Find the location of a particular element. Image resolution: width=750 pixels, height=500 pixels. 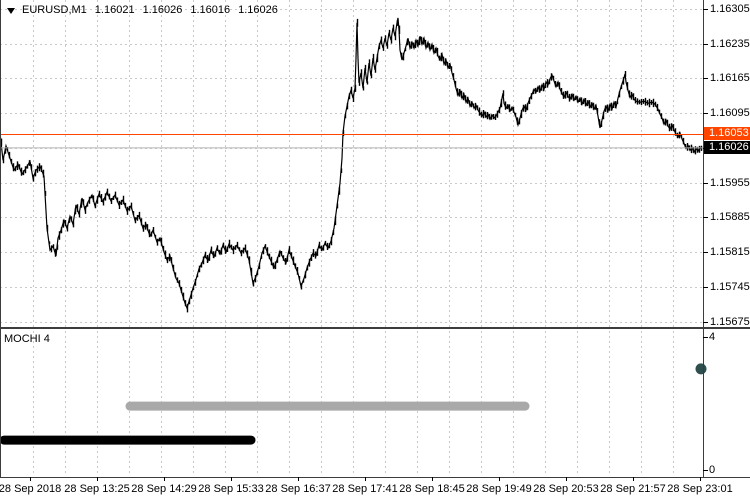

time-axis-label: 28 Sep 20:53 is located at coordinates (566, 489).